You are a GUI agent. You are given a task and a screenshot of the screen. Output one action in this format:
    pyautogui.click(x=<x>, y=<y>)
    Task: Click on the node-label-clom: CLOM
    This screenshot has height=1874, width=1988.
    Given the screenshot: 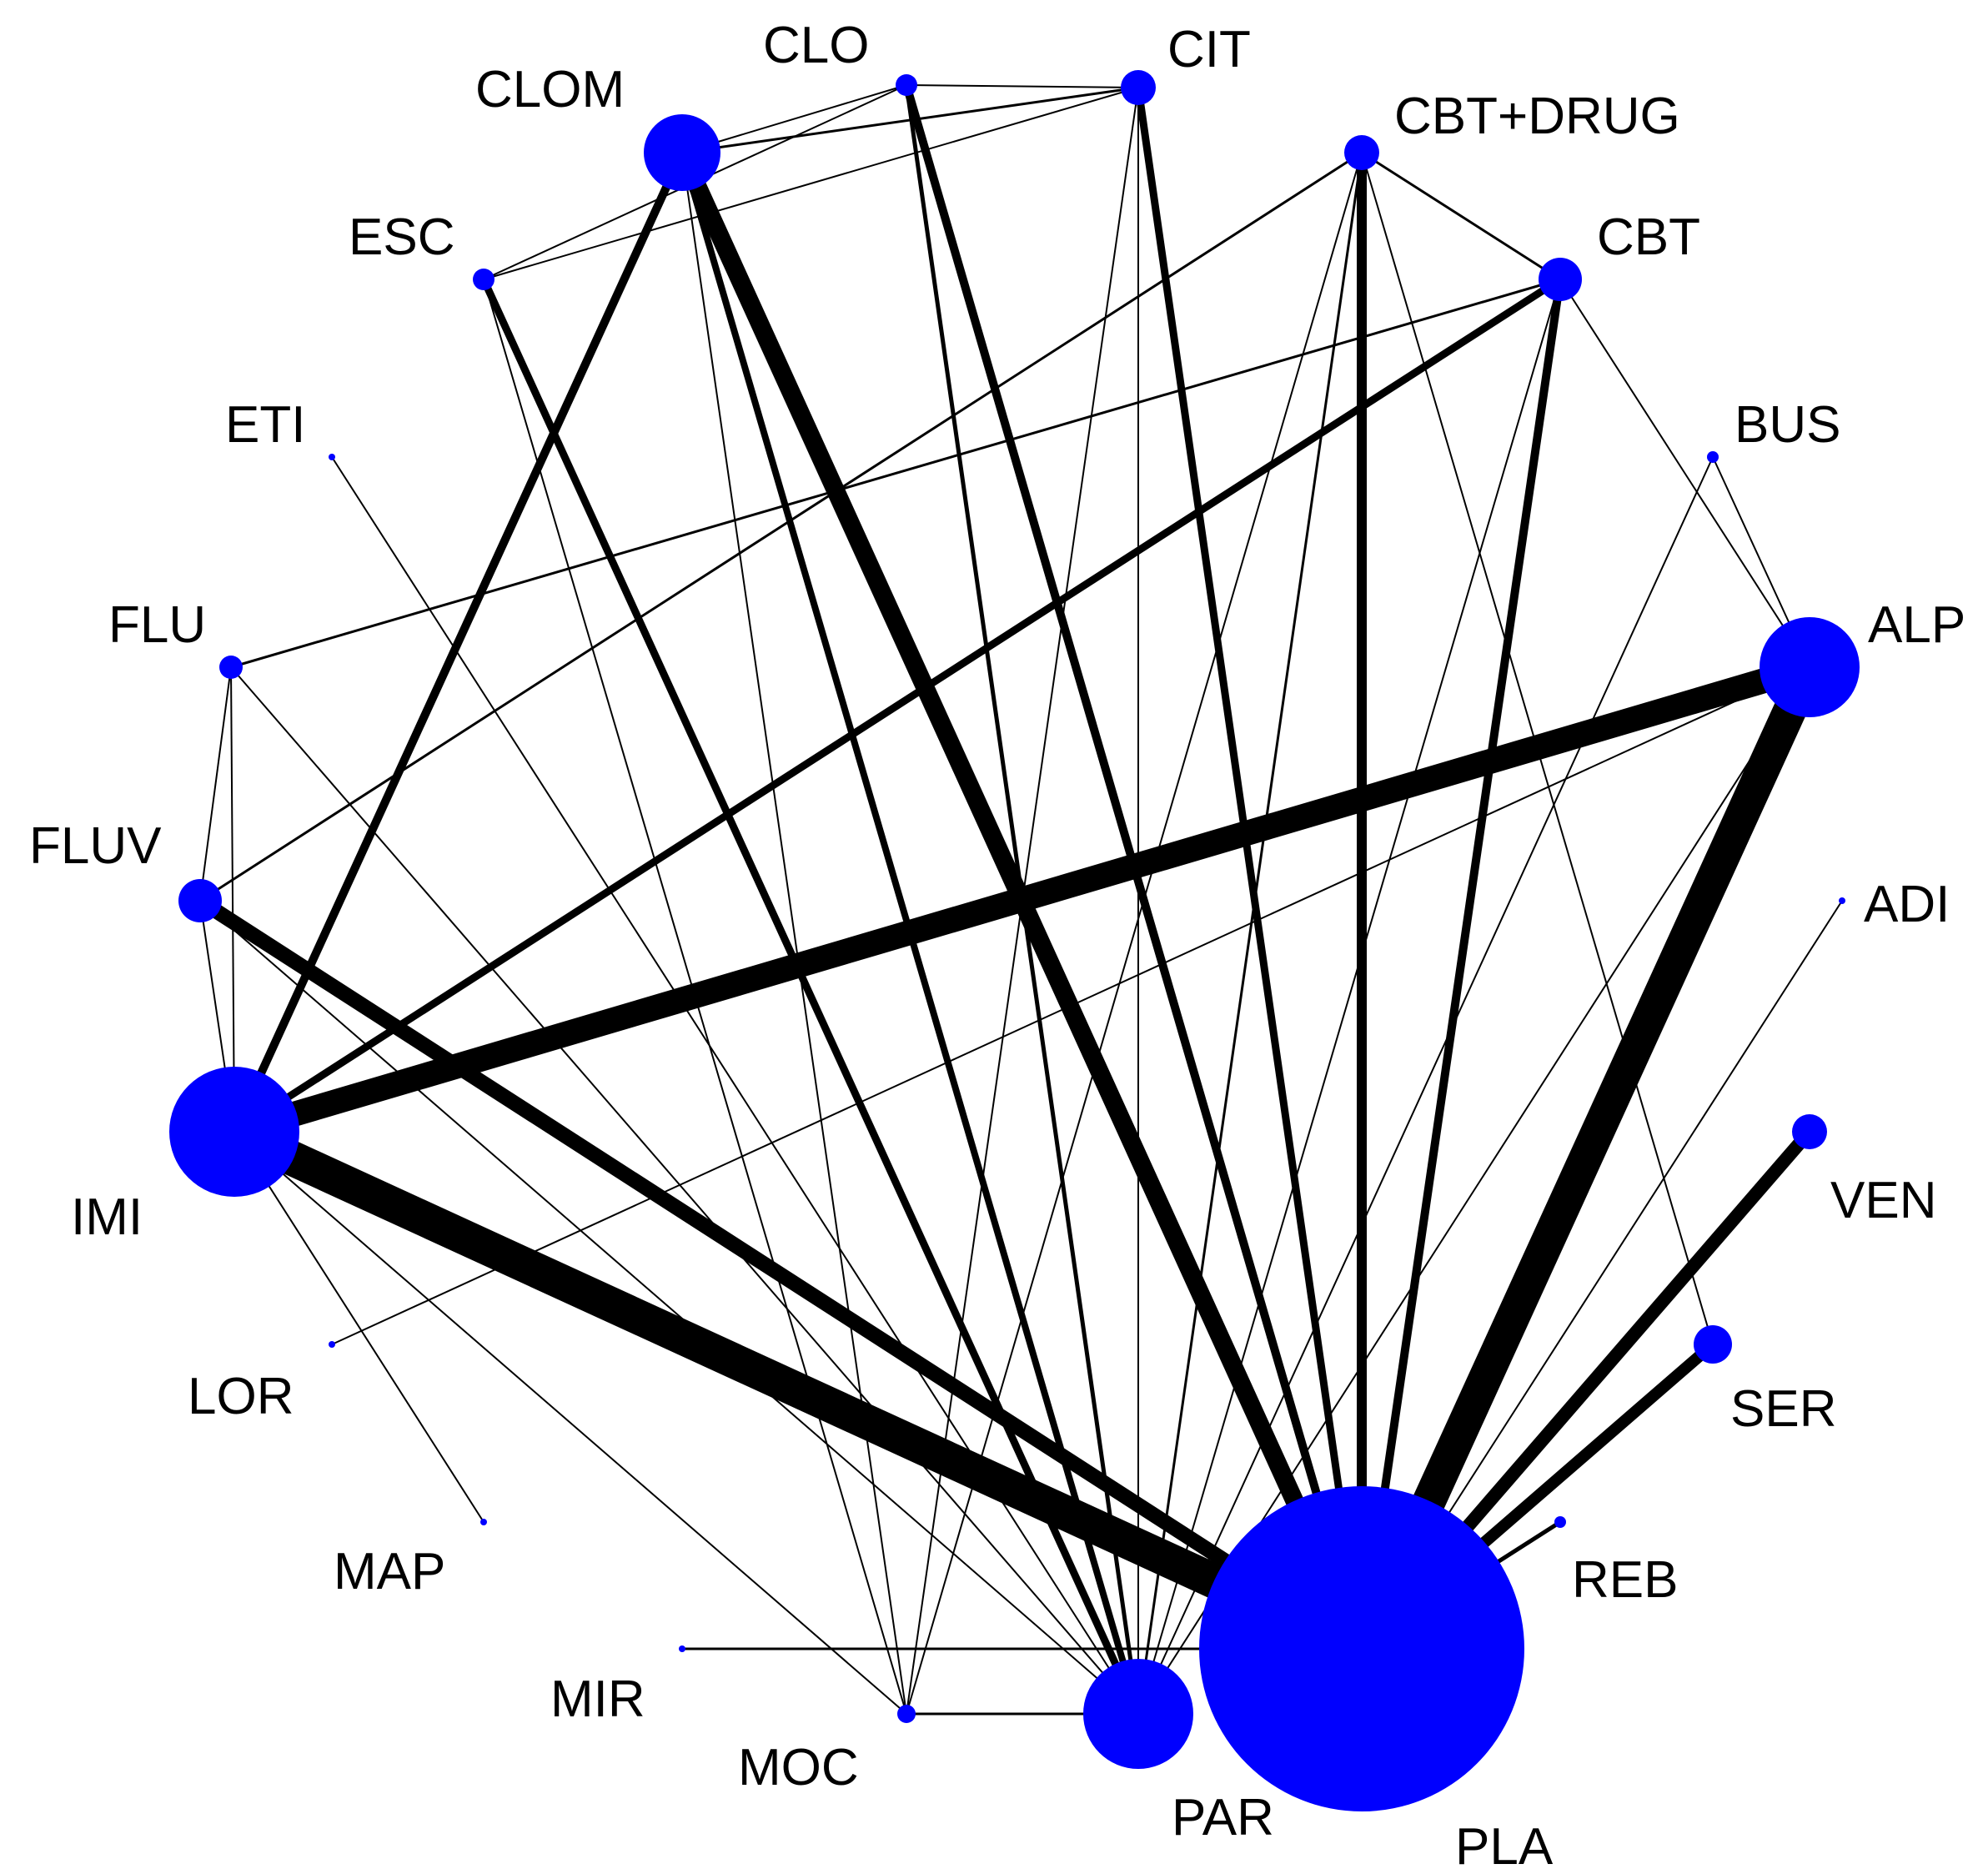 What is the action you would take?
    pyautogui.click(x=550, y=89)
    